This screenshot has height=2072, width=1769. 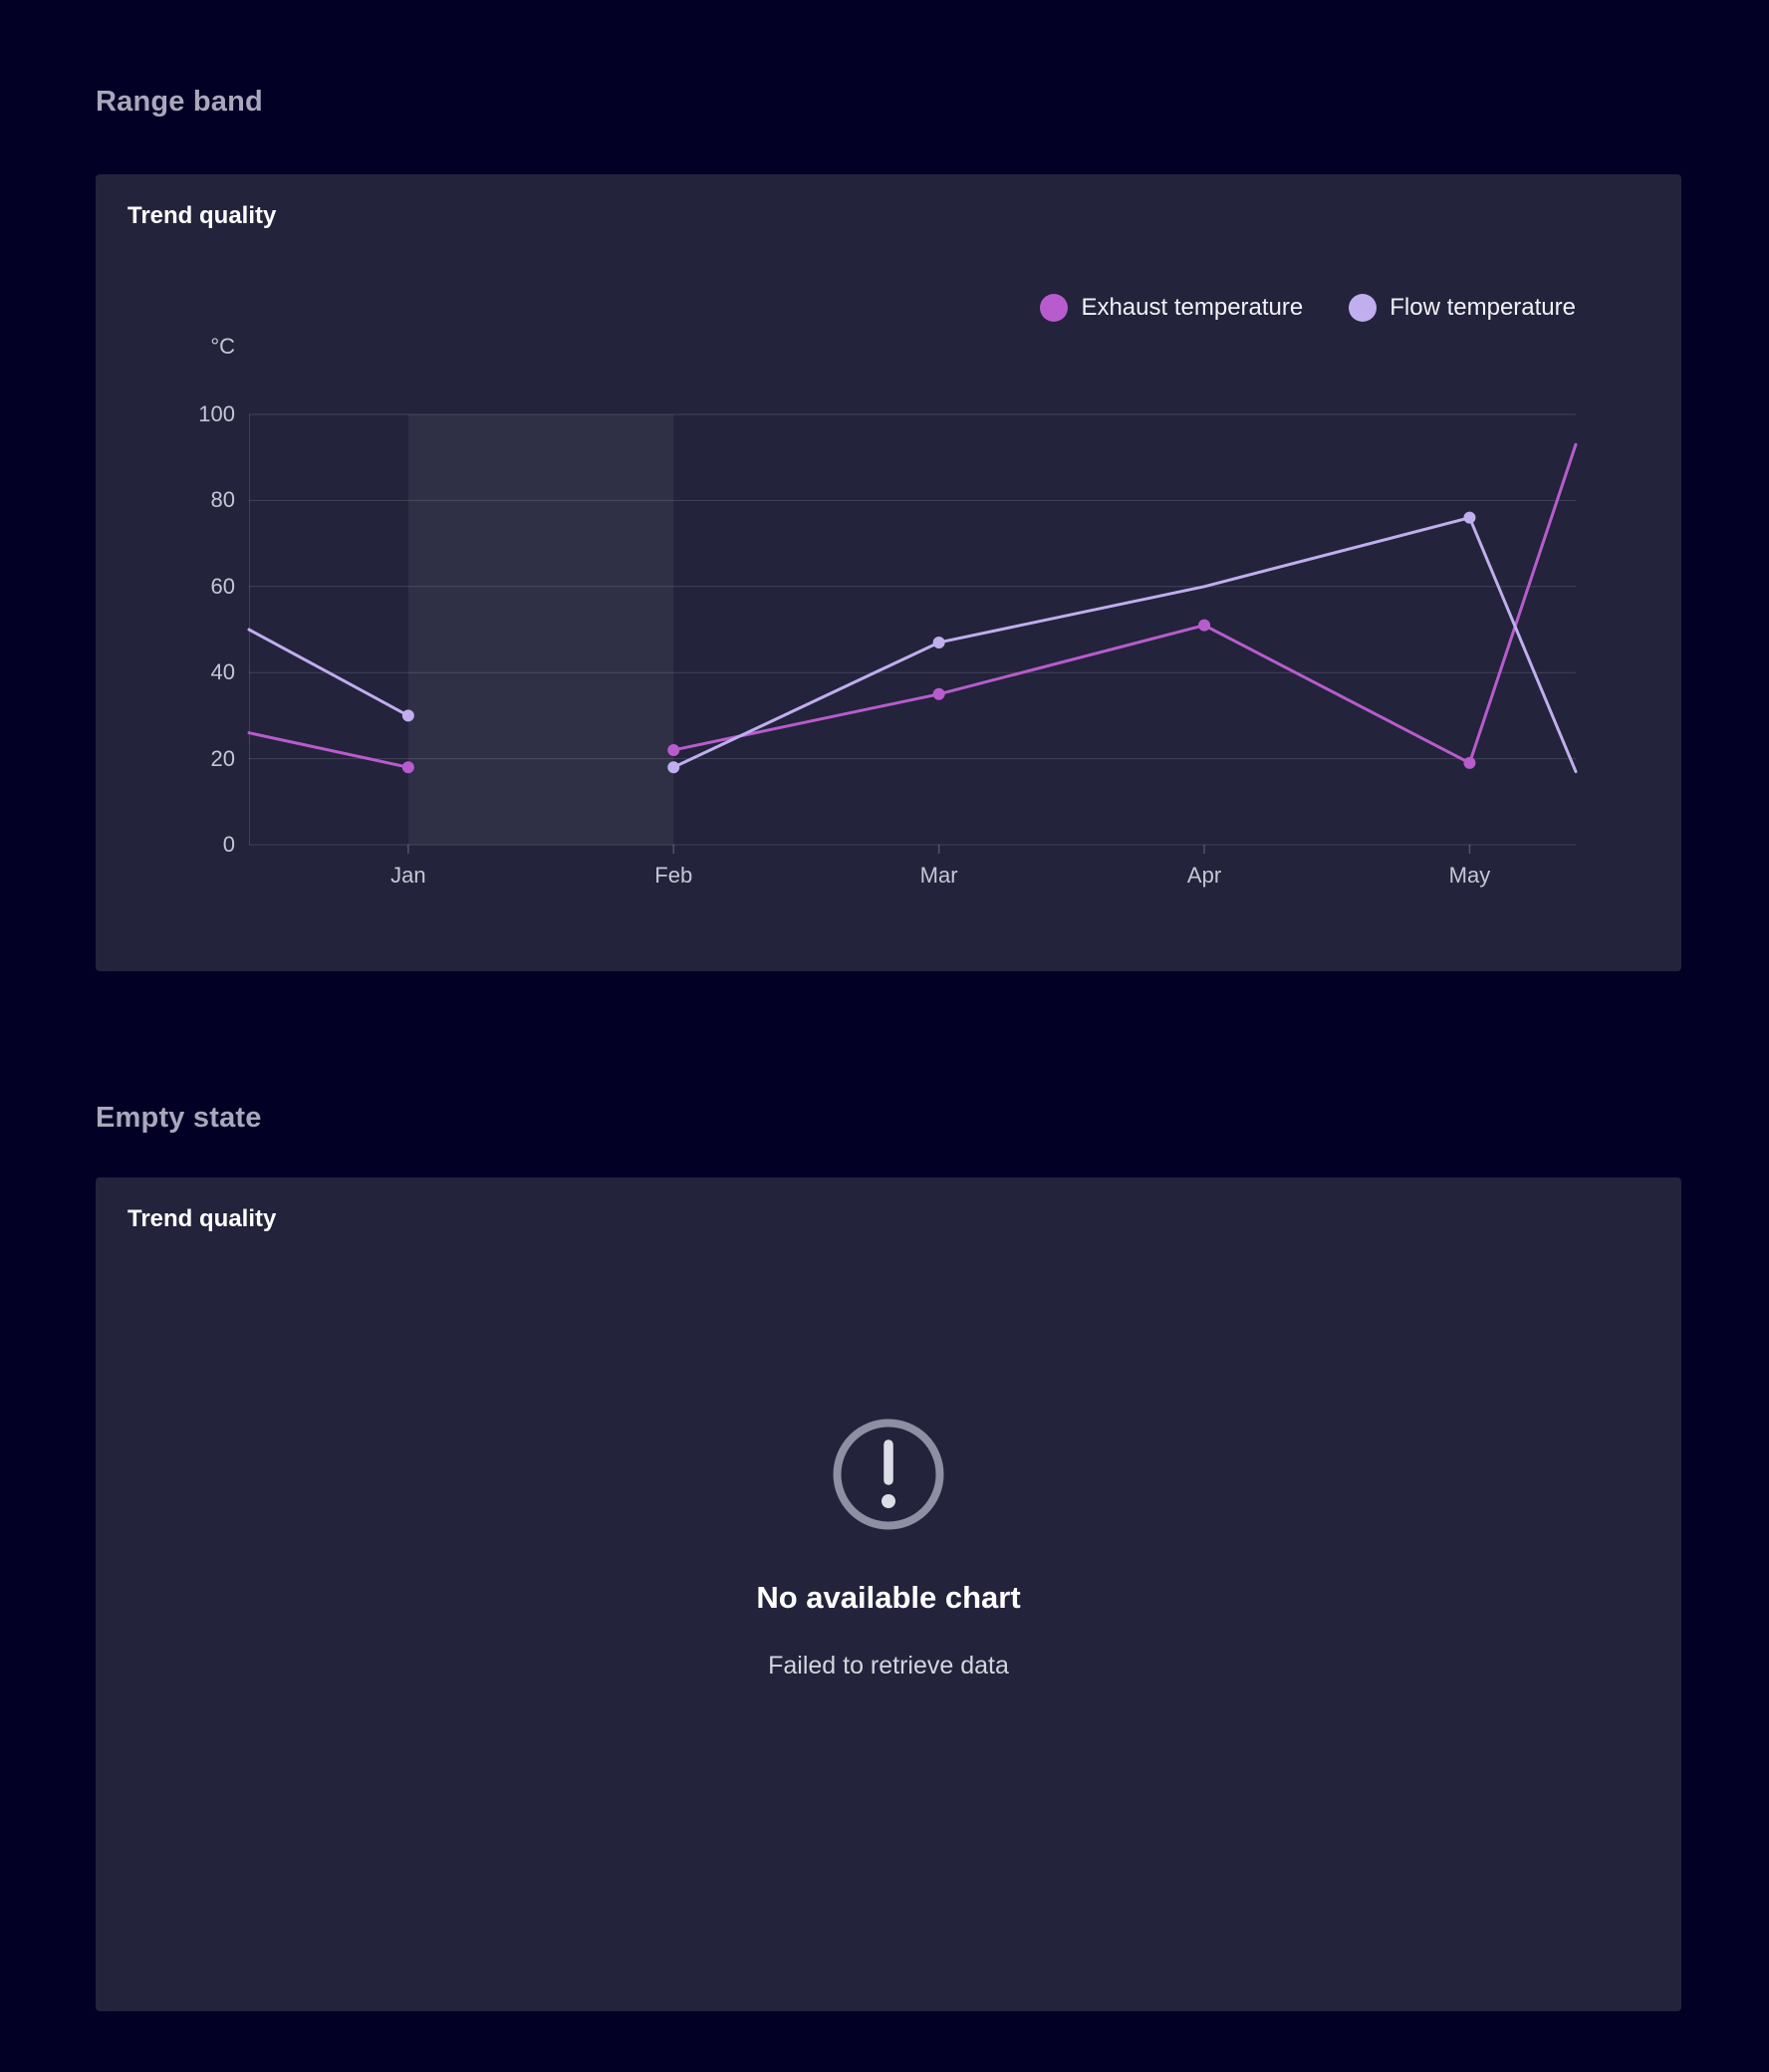 What do you see at coordinates (408, 875) in the screenshot?
I see `x-tick-label: Jan` at bounding box center [408, 875].